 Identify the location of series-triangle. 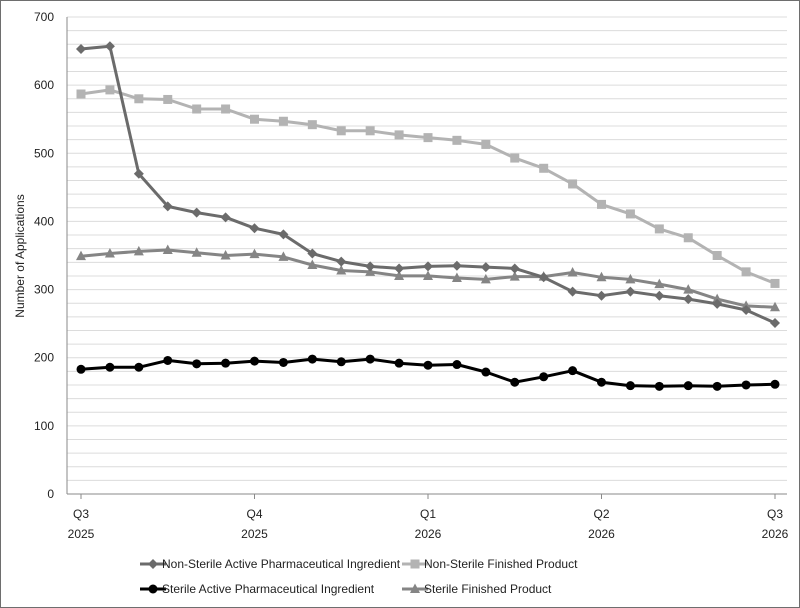
(428, 278).